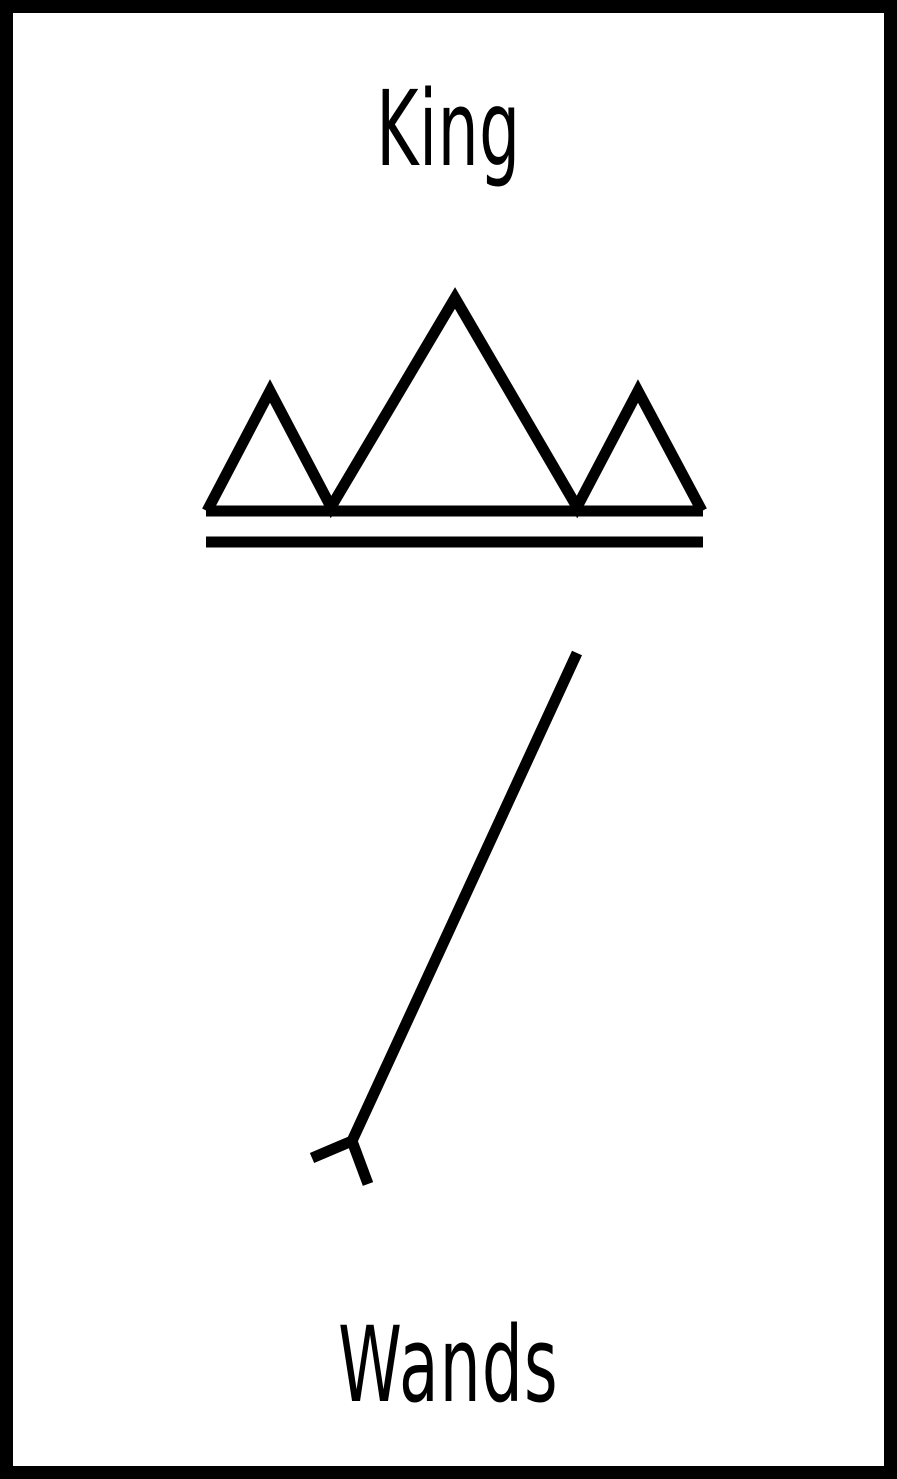  I want to click on card-suit-label: Wands, so click(448, 1365).